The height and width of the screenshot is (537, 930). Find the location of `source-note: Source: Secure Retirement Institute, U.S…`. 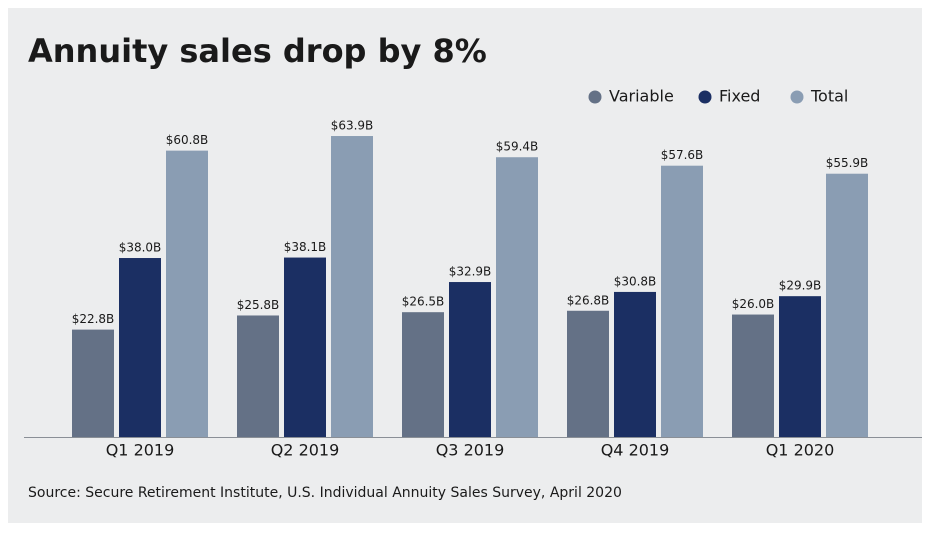

source-note: Source: Secure Retirement Institute, U.S… is located at coordinates (325, 493).